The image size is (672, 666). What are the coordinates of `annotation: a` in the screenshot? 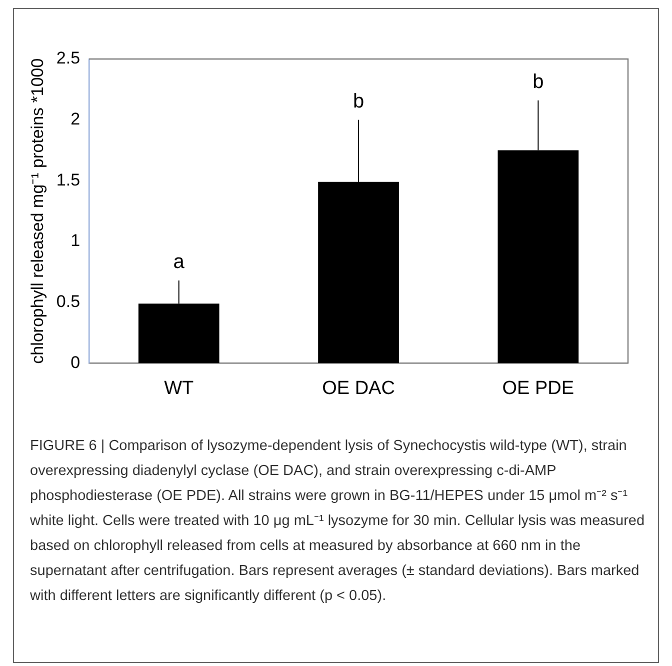 It's located at (179, 261).